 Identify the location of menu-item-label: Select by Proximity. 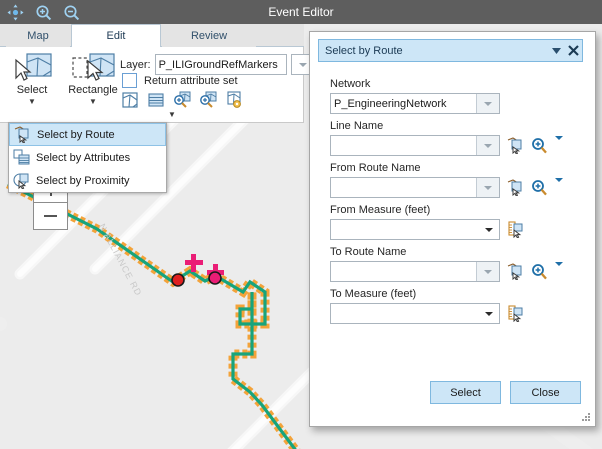
(83, 180).